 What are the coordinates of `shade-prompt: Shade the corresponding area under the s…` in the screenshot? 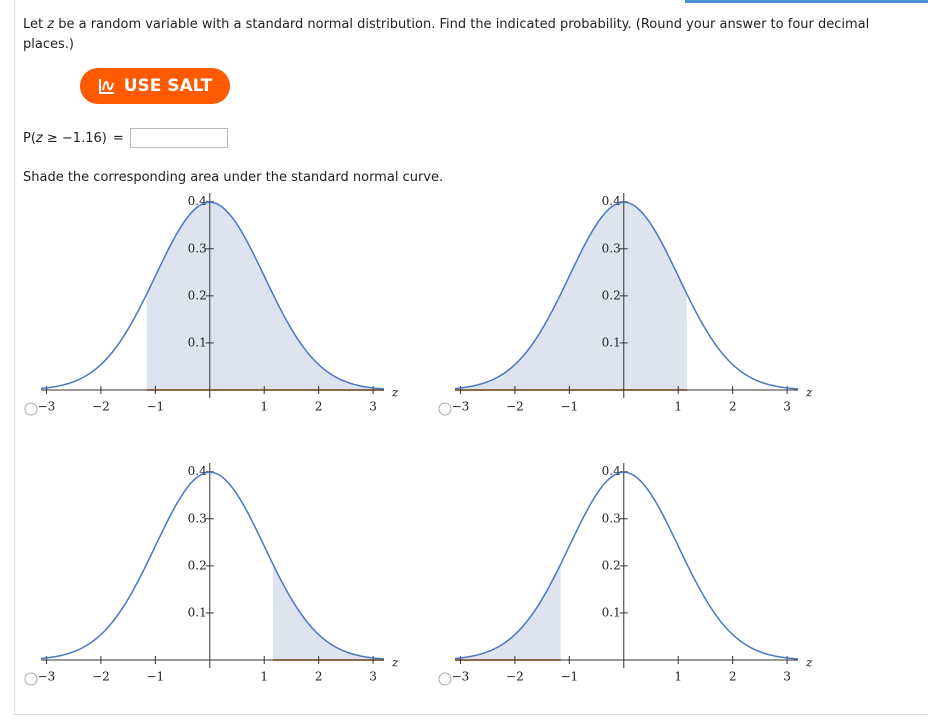 It's located at (233, 177).